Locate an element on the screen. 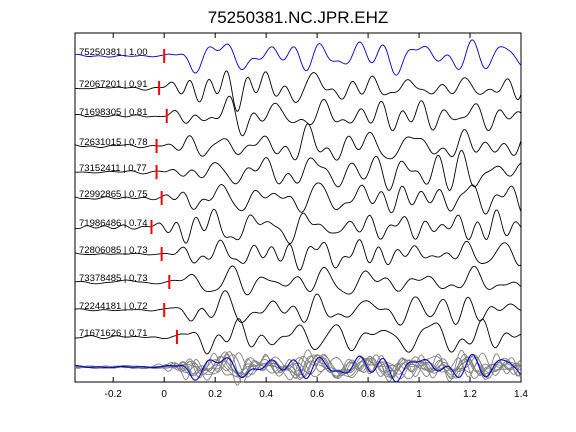  x-tick-label-4: 0.6 is located at coordinates (317, 394).